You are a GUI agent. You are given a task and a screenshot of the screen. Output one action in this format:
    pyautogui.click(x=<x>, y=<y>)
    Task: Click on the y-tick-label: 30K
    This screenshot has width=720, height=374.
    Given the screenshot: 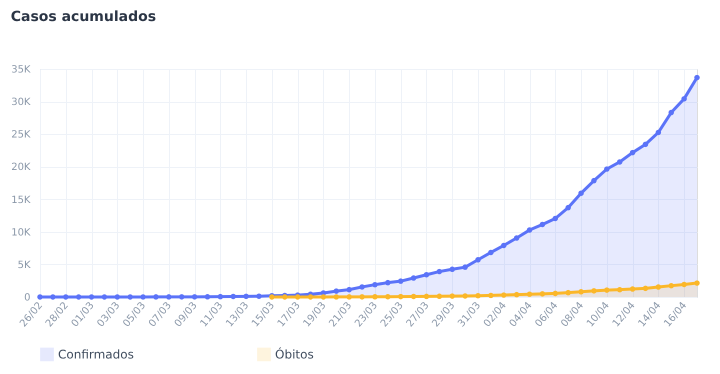 What is the action you would take?
    pyautogui.click(x=21, y=102)
    